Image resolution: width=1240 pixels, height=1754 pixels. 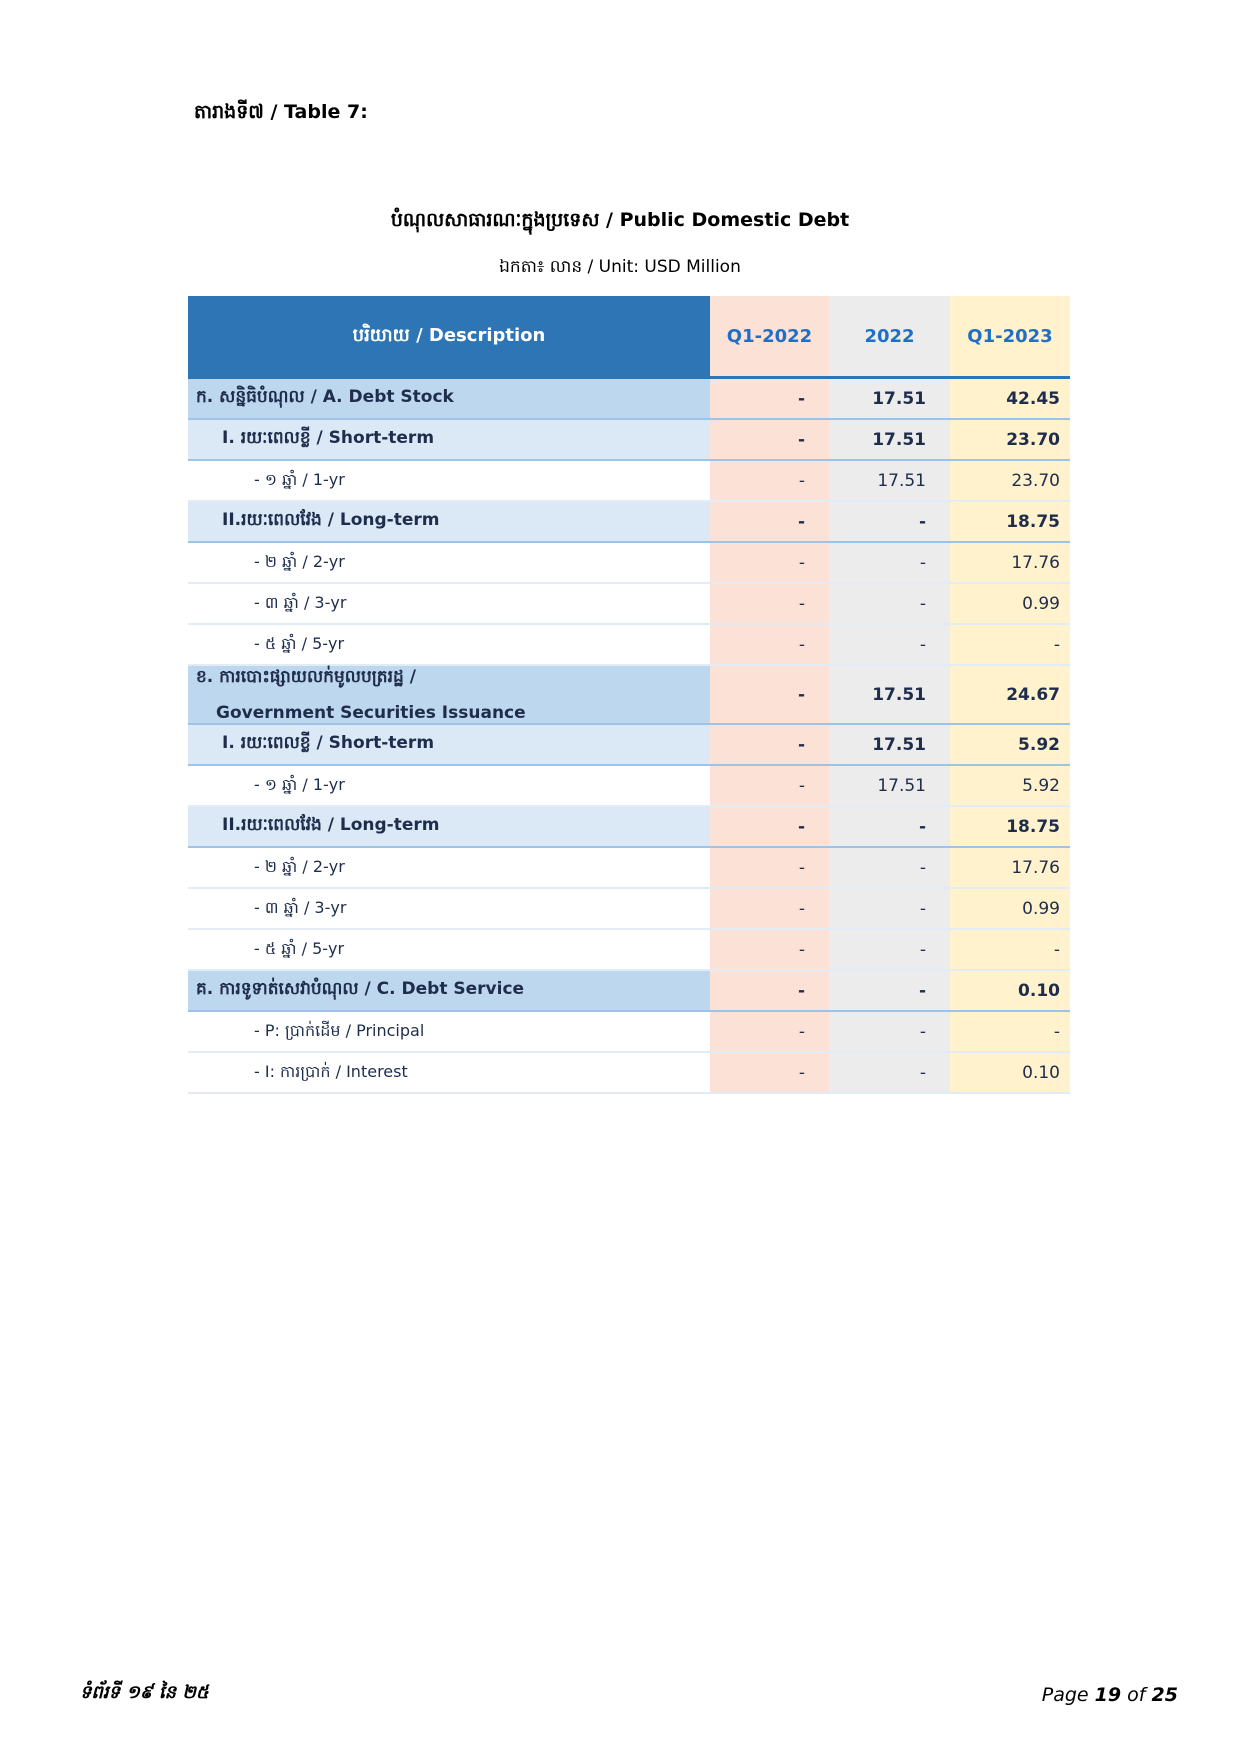 What do you see at coordinates (1010, 868) in the screenshot?
I see `value-cell: 17.76` at bounding box center [1010, 868].